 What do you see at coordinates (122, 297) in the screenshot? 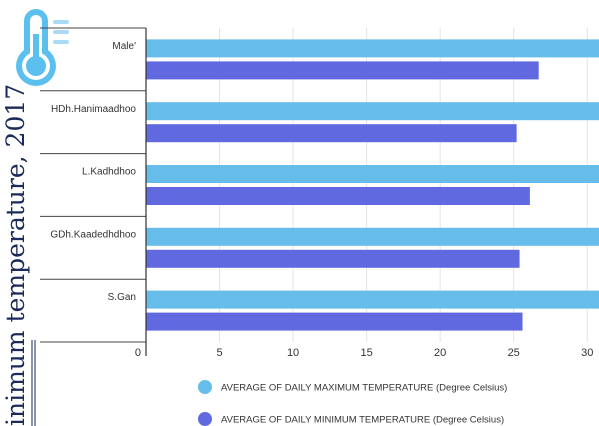
I see `category-label: S.Gan` at bounding box center [122, 297].